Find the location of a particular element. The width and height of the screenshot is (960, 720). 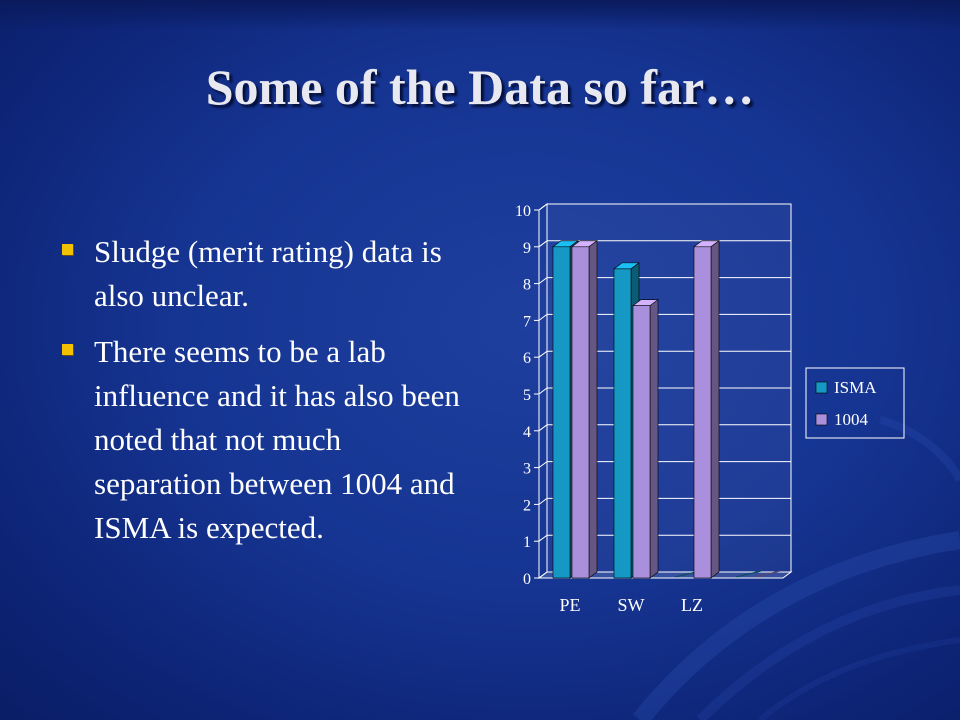

y-tick-label: 3 is located at coordinates (527, 469).